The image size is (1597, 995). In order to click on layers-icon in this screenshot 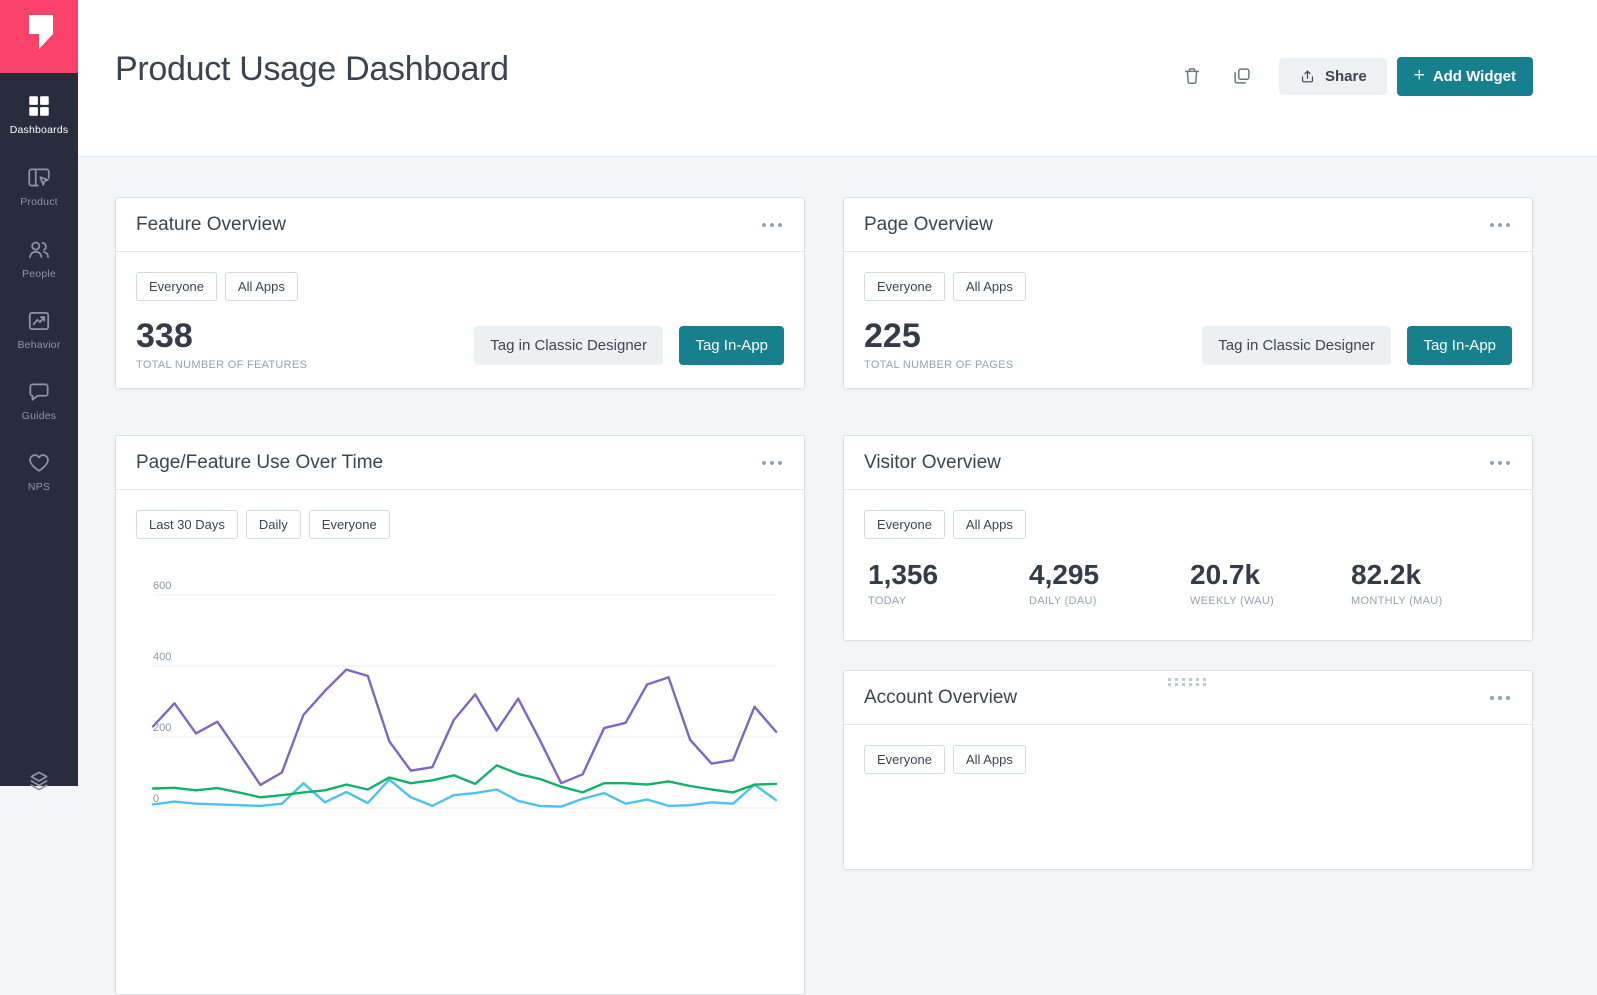, I will do `click(39, 781)`.